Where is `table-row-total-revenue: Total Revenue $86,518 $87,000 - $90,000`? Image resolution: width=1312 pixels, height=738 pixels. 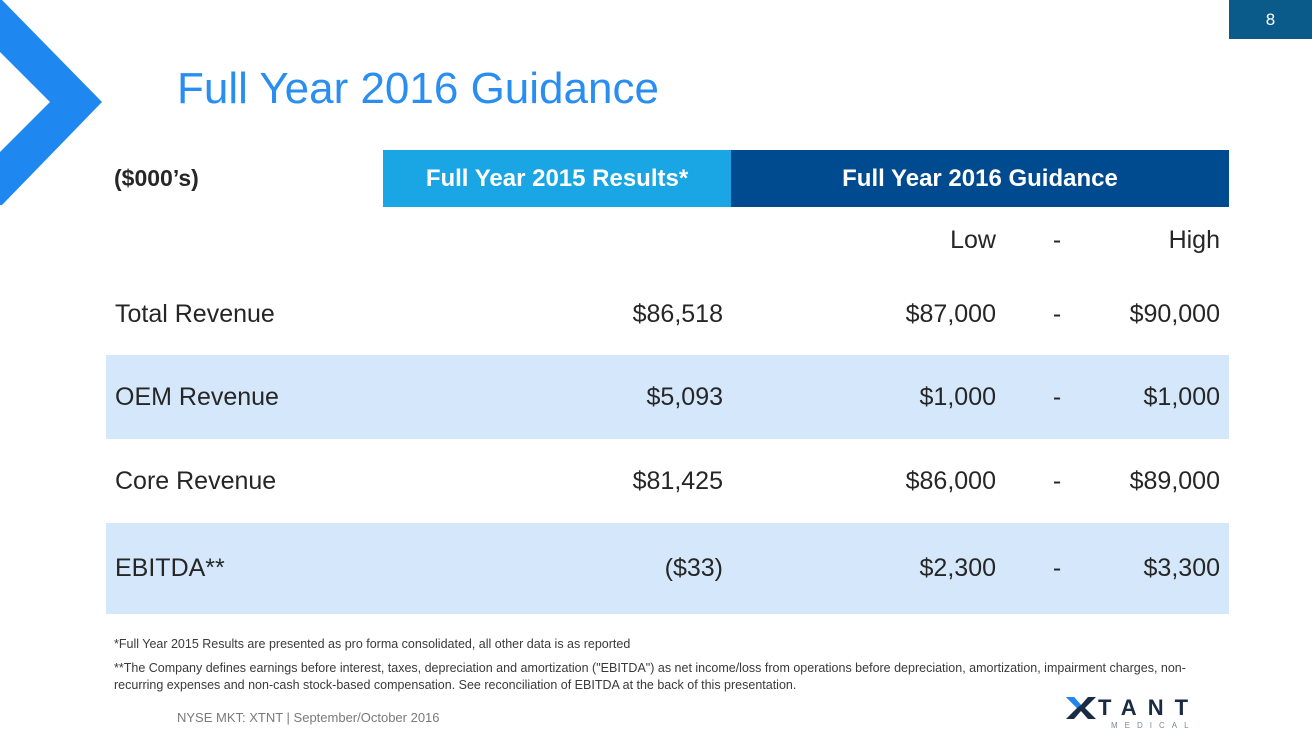 table-row-total-revenue: Total Revenue $86,518 $87,000 - $90,000 is located at coordinates (667, 314).